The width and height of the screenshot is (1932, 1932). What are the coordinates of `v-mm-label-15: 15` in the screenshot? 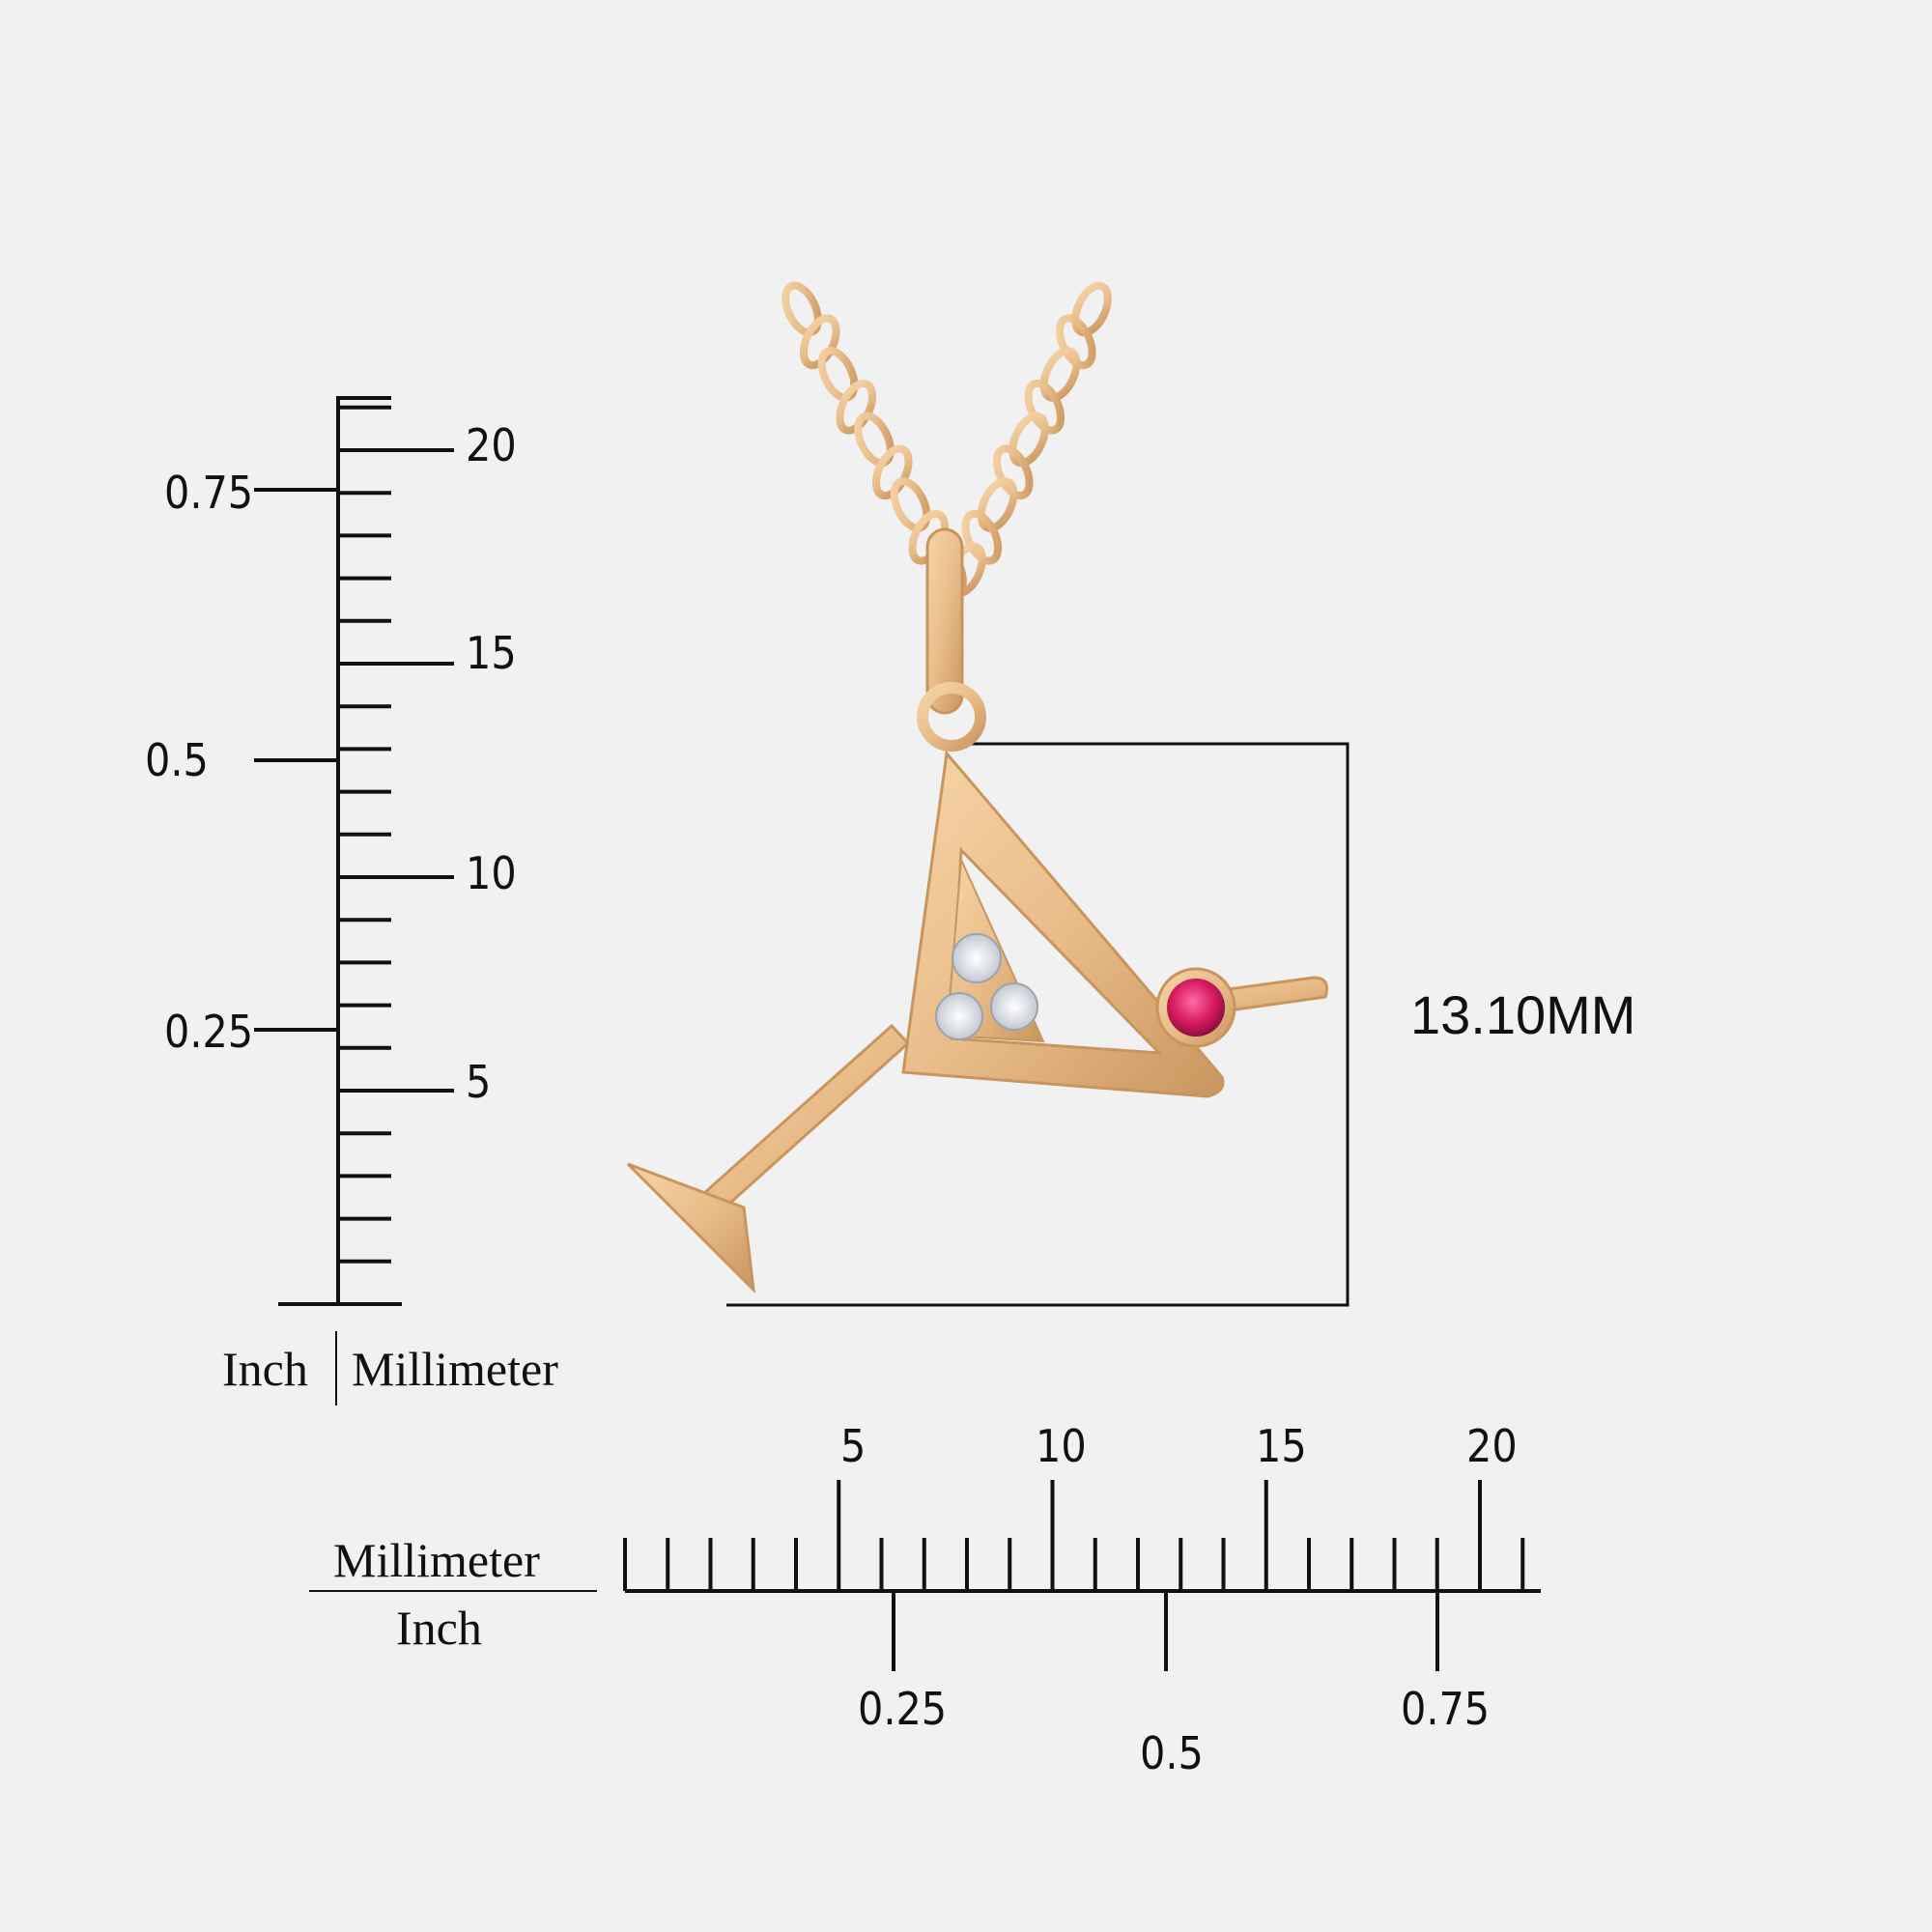 It's located at (491, 653).